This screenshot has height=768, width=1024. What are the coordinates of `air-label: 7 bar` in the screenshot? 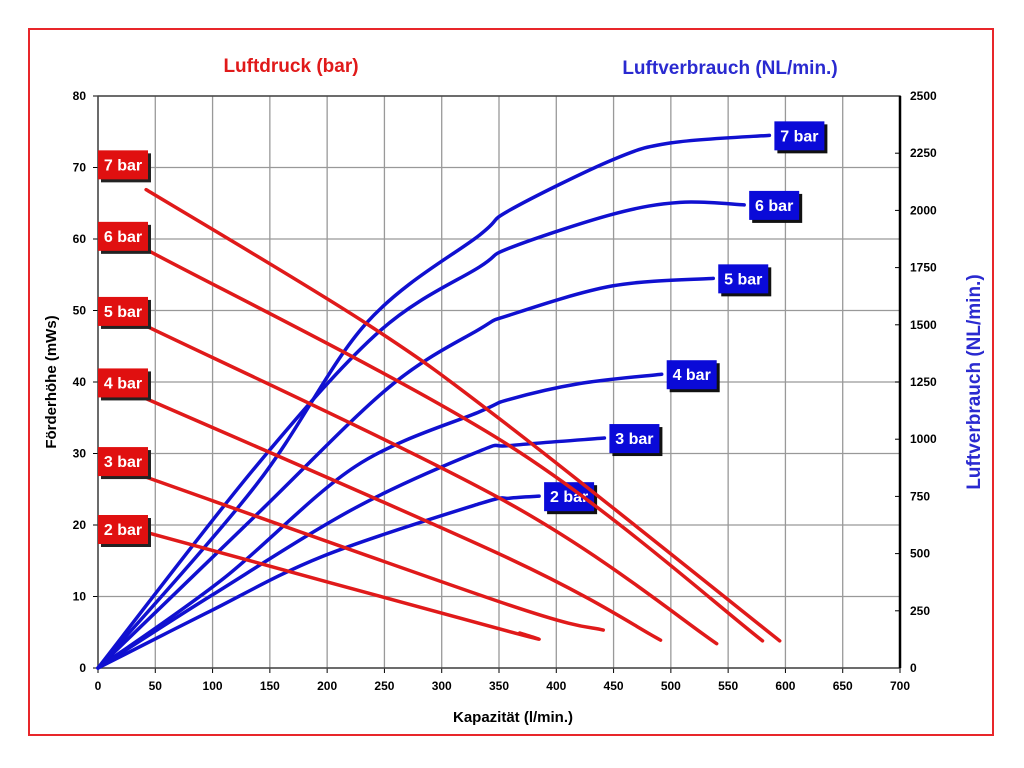 It's located at (799, 136).